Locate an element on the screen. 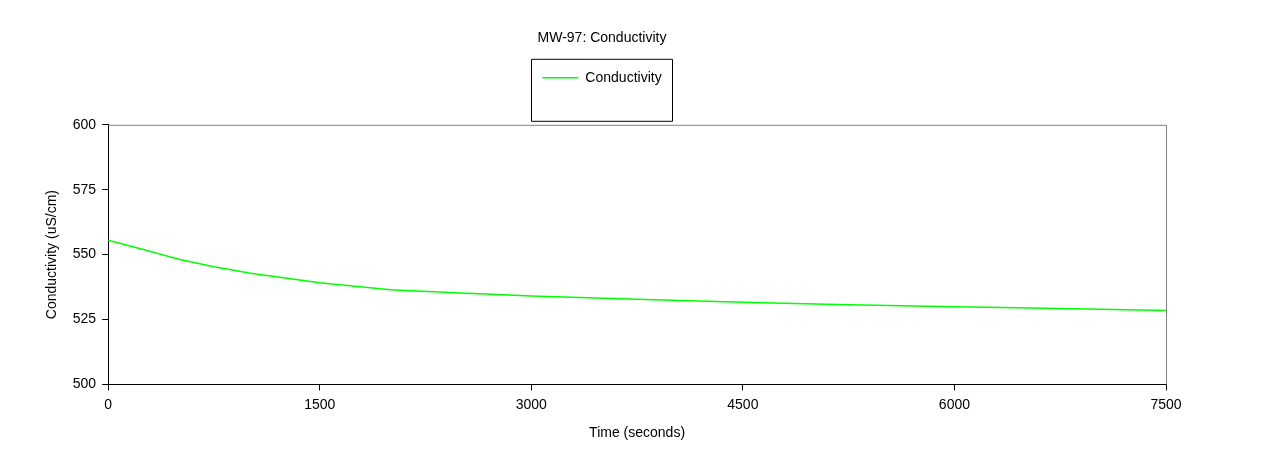  y-axis-title: Conductivity (uS/cm) is located at coordinates (51, 255).